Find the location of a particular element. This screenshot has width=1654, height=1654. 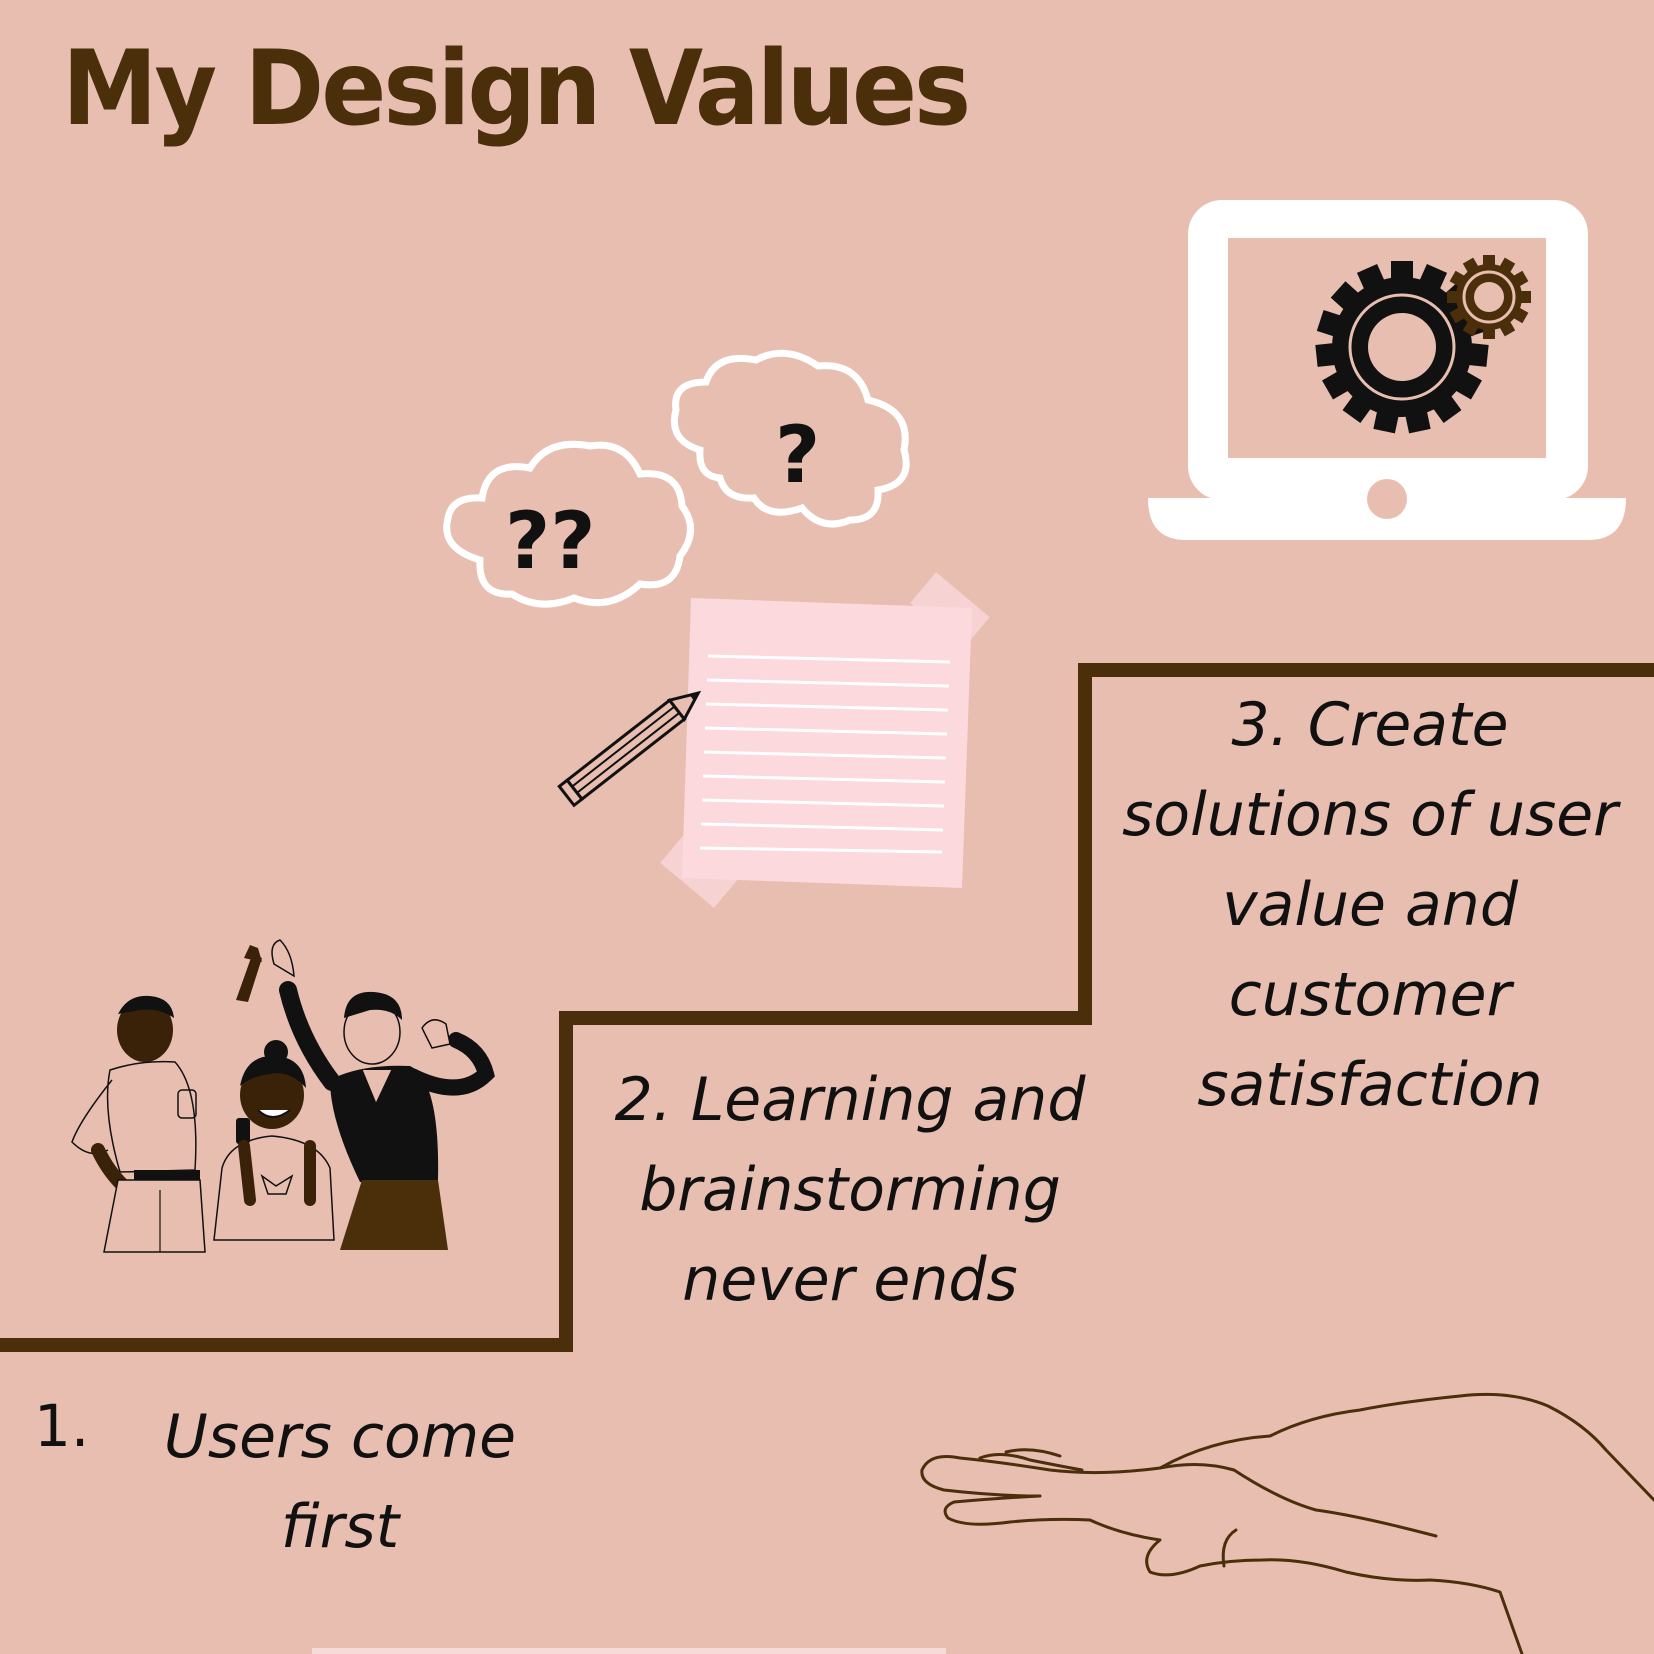

thought-cloud-icon is located at coordinates (676, 478).